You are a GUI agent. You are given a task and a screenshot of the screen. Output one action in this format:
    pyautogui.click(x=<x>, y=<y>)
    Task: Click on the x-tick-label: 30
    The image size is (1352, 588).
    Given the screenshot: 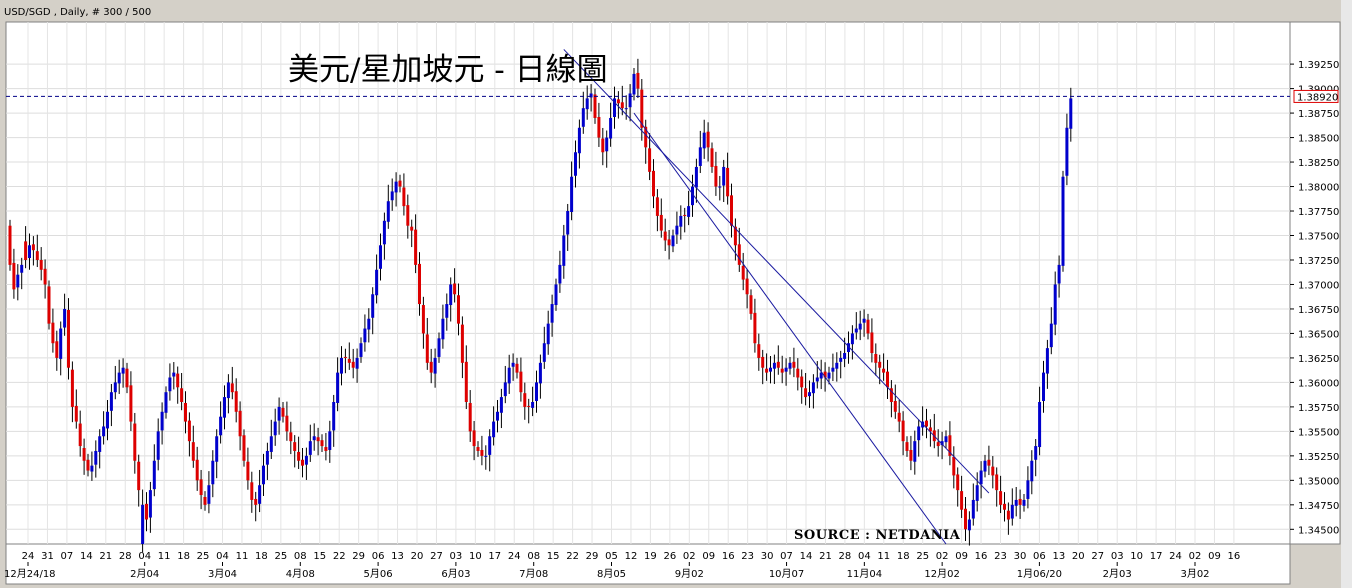 What is the action you would take?
    pyautogui.click(x=1020, y=556)
    